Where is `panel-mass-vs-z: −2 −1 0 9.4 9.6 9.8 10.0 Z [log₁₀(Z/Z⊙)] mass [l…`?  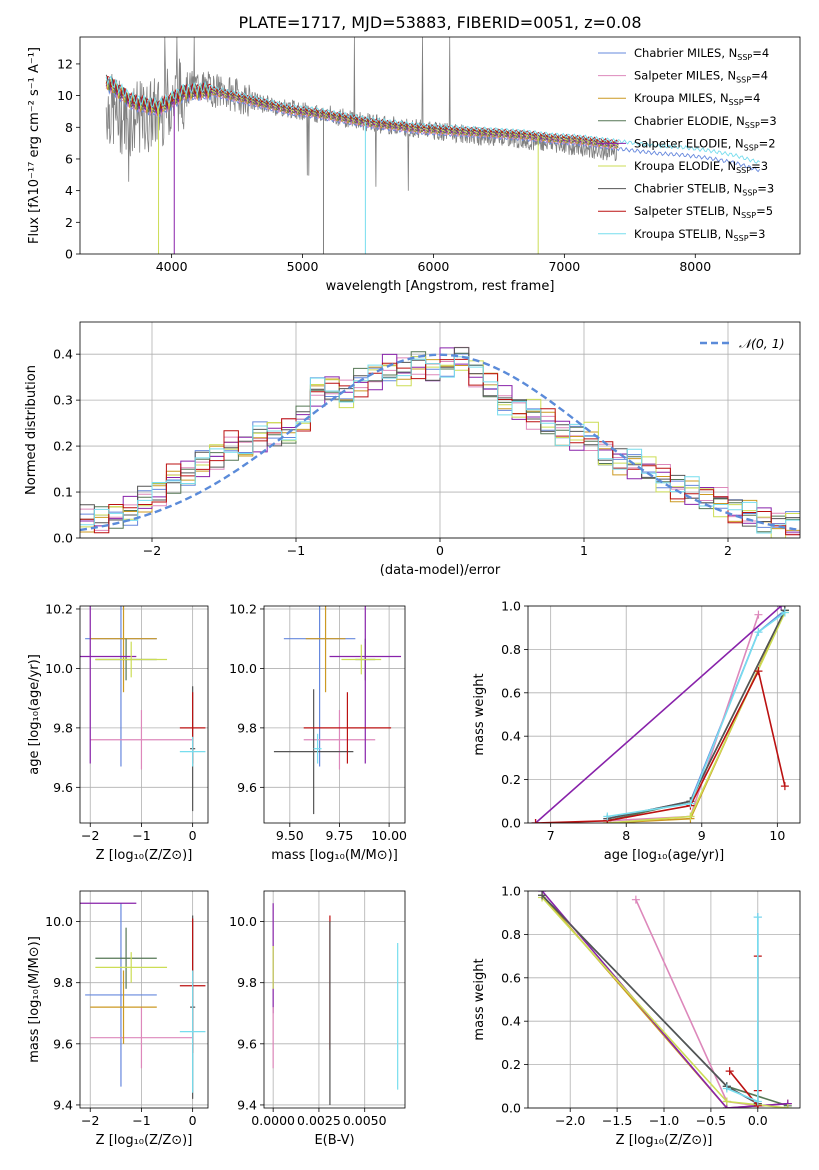
panel-mass-vs-z: −2 −1 0 9.4 9.6 9.8 10.0 Z [log₁₀(Z/Z⊙)] mass [l… is located at coordinates (118, 1019).